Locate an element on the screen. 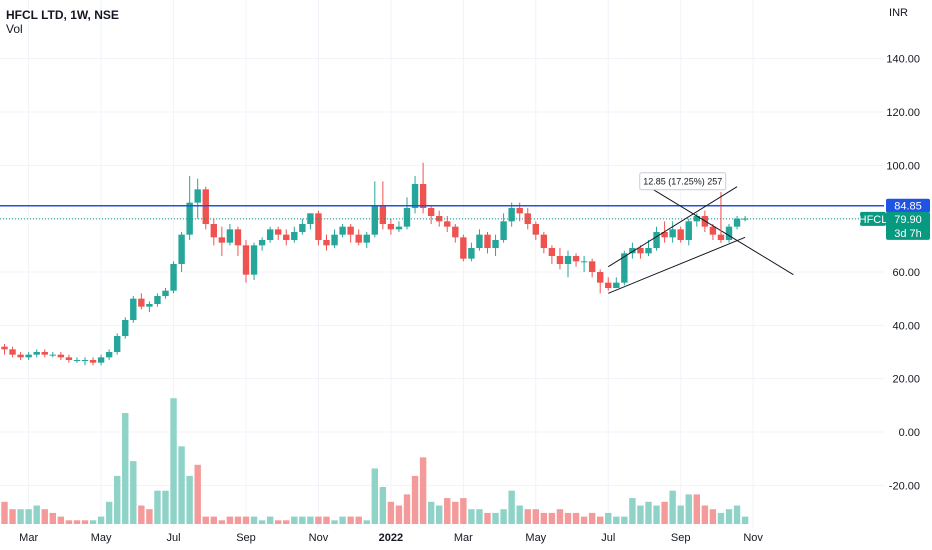 The width and height of the screenshot is (932, 550). y-axis-tick-label: 100.00 is located at coordinates (903, 166).